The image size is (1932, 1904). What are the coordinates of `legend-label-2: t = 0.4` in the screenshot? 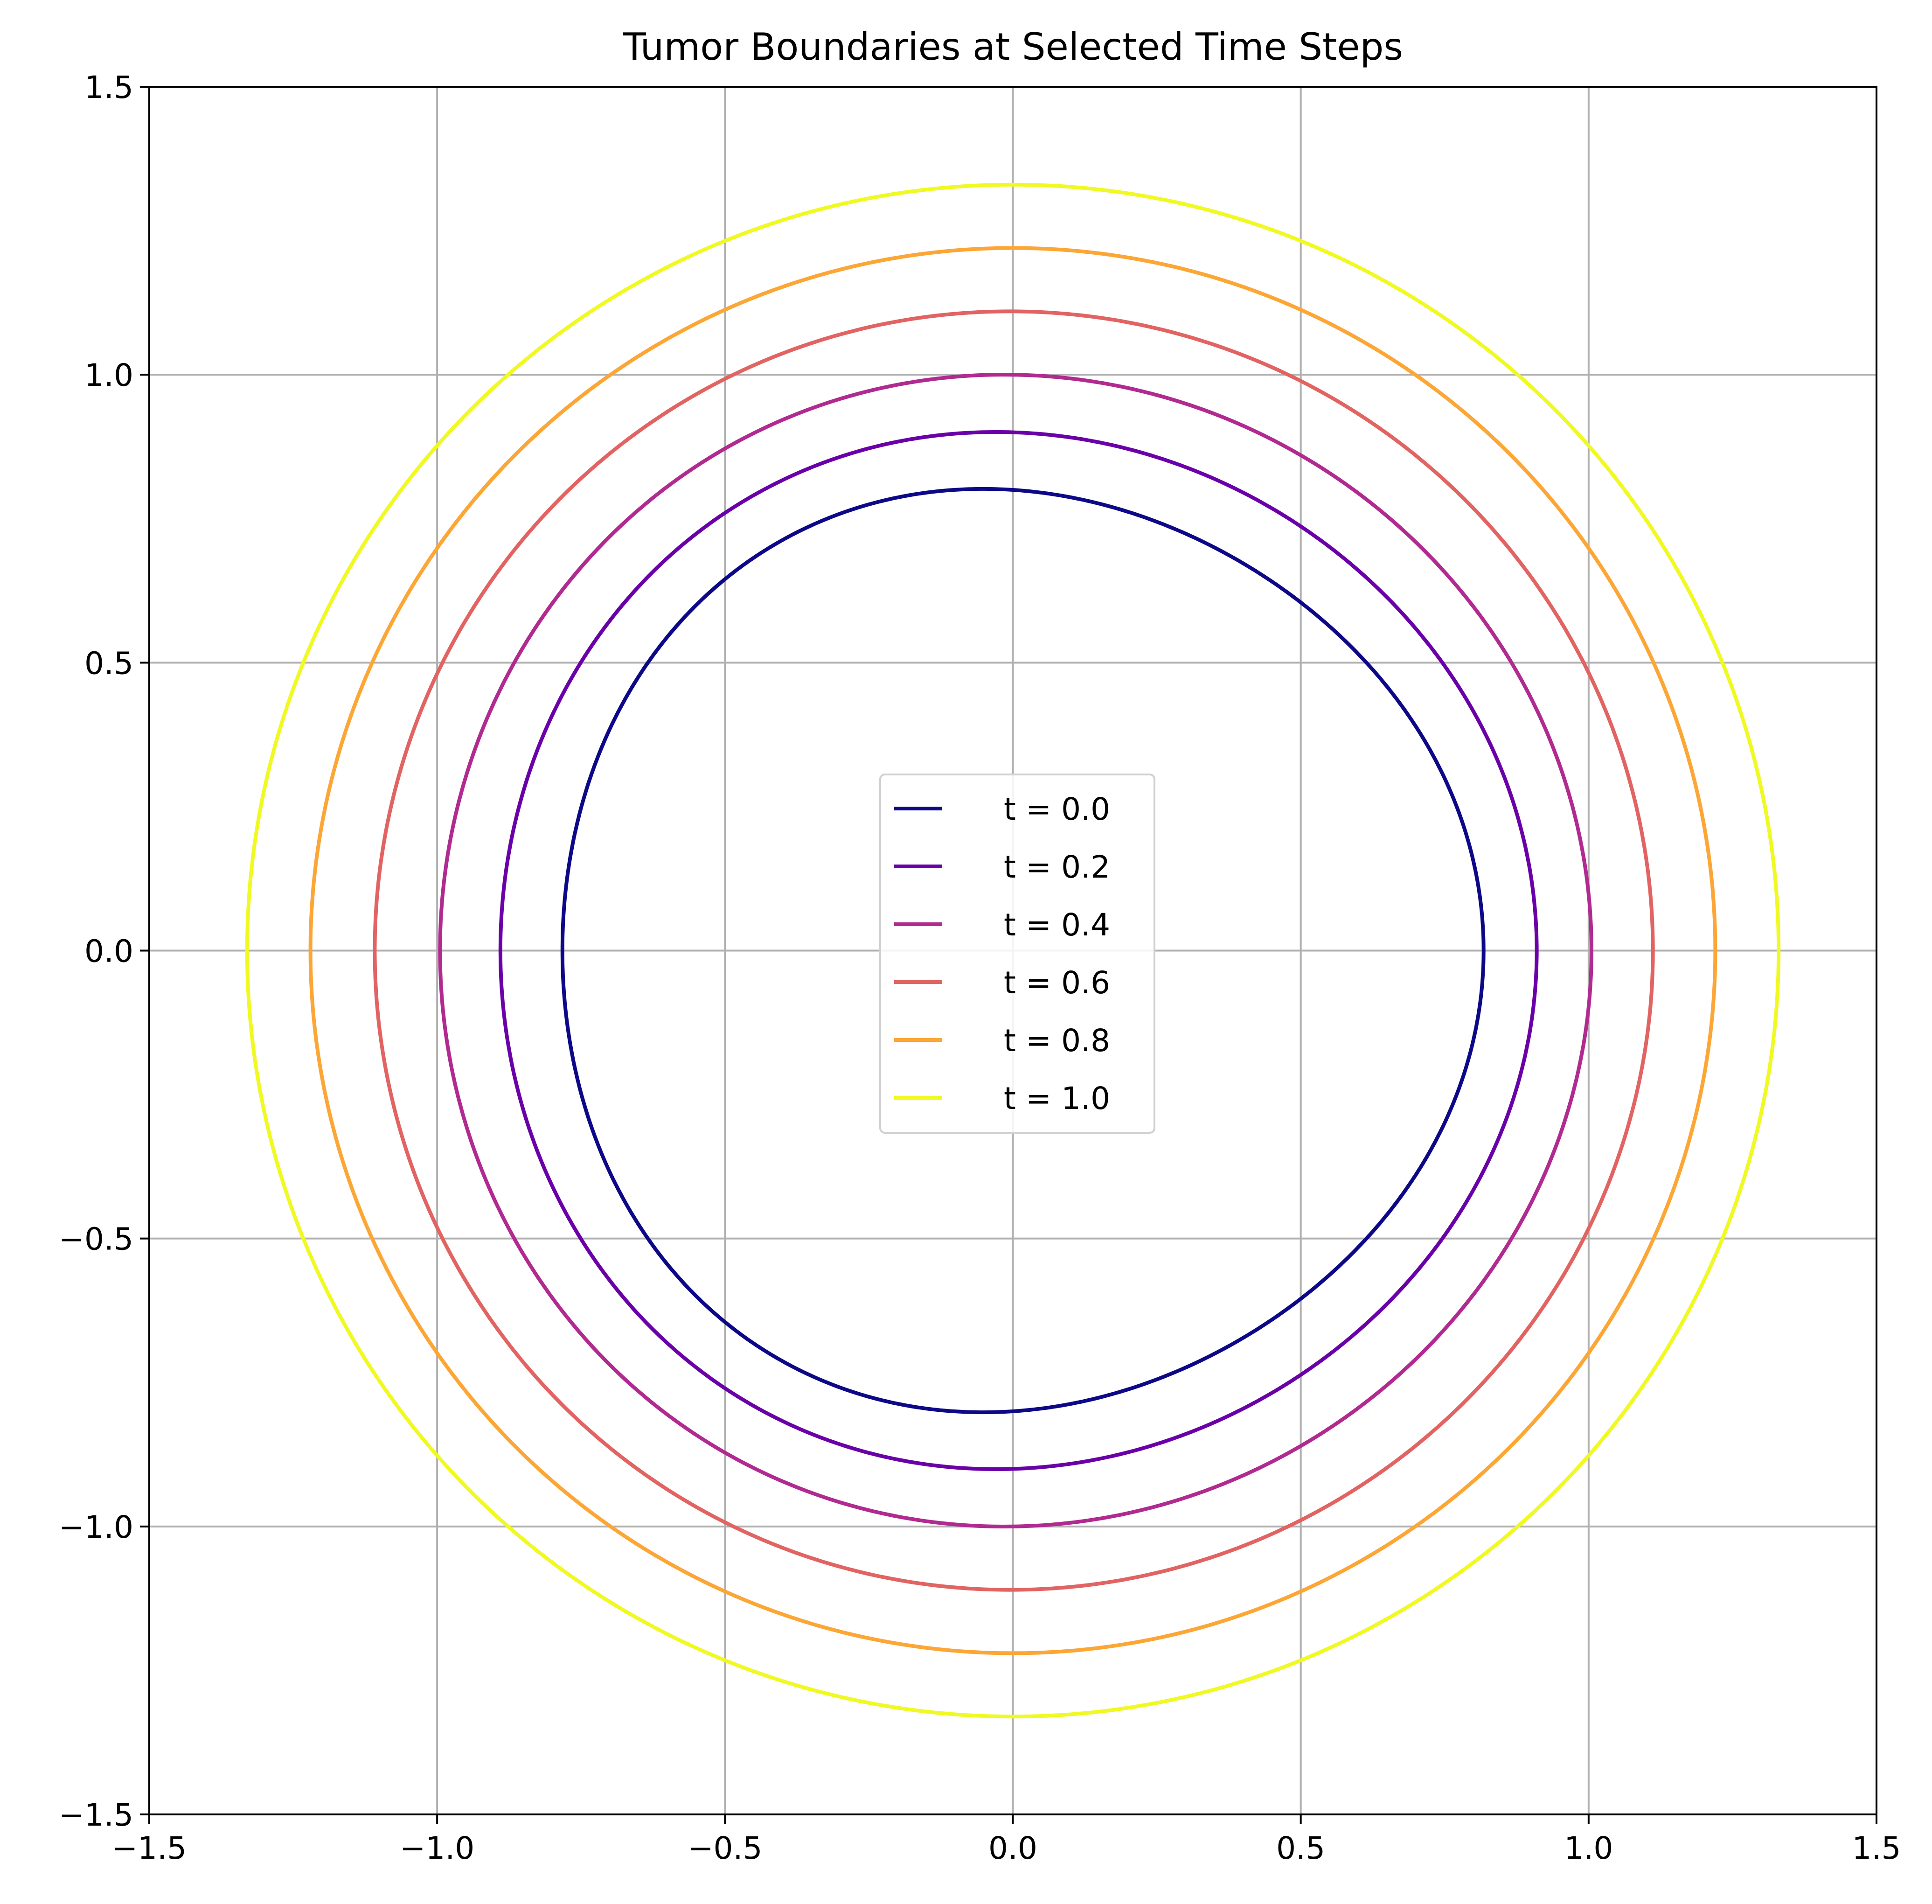 It's located at (1057, 925).